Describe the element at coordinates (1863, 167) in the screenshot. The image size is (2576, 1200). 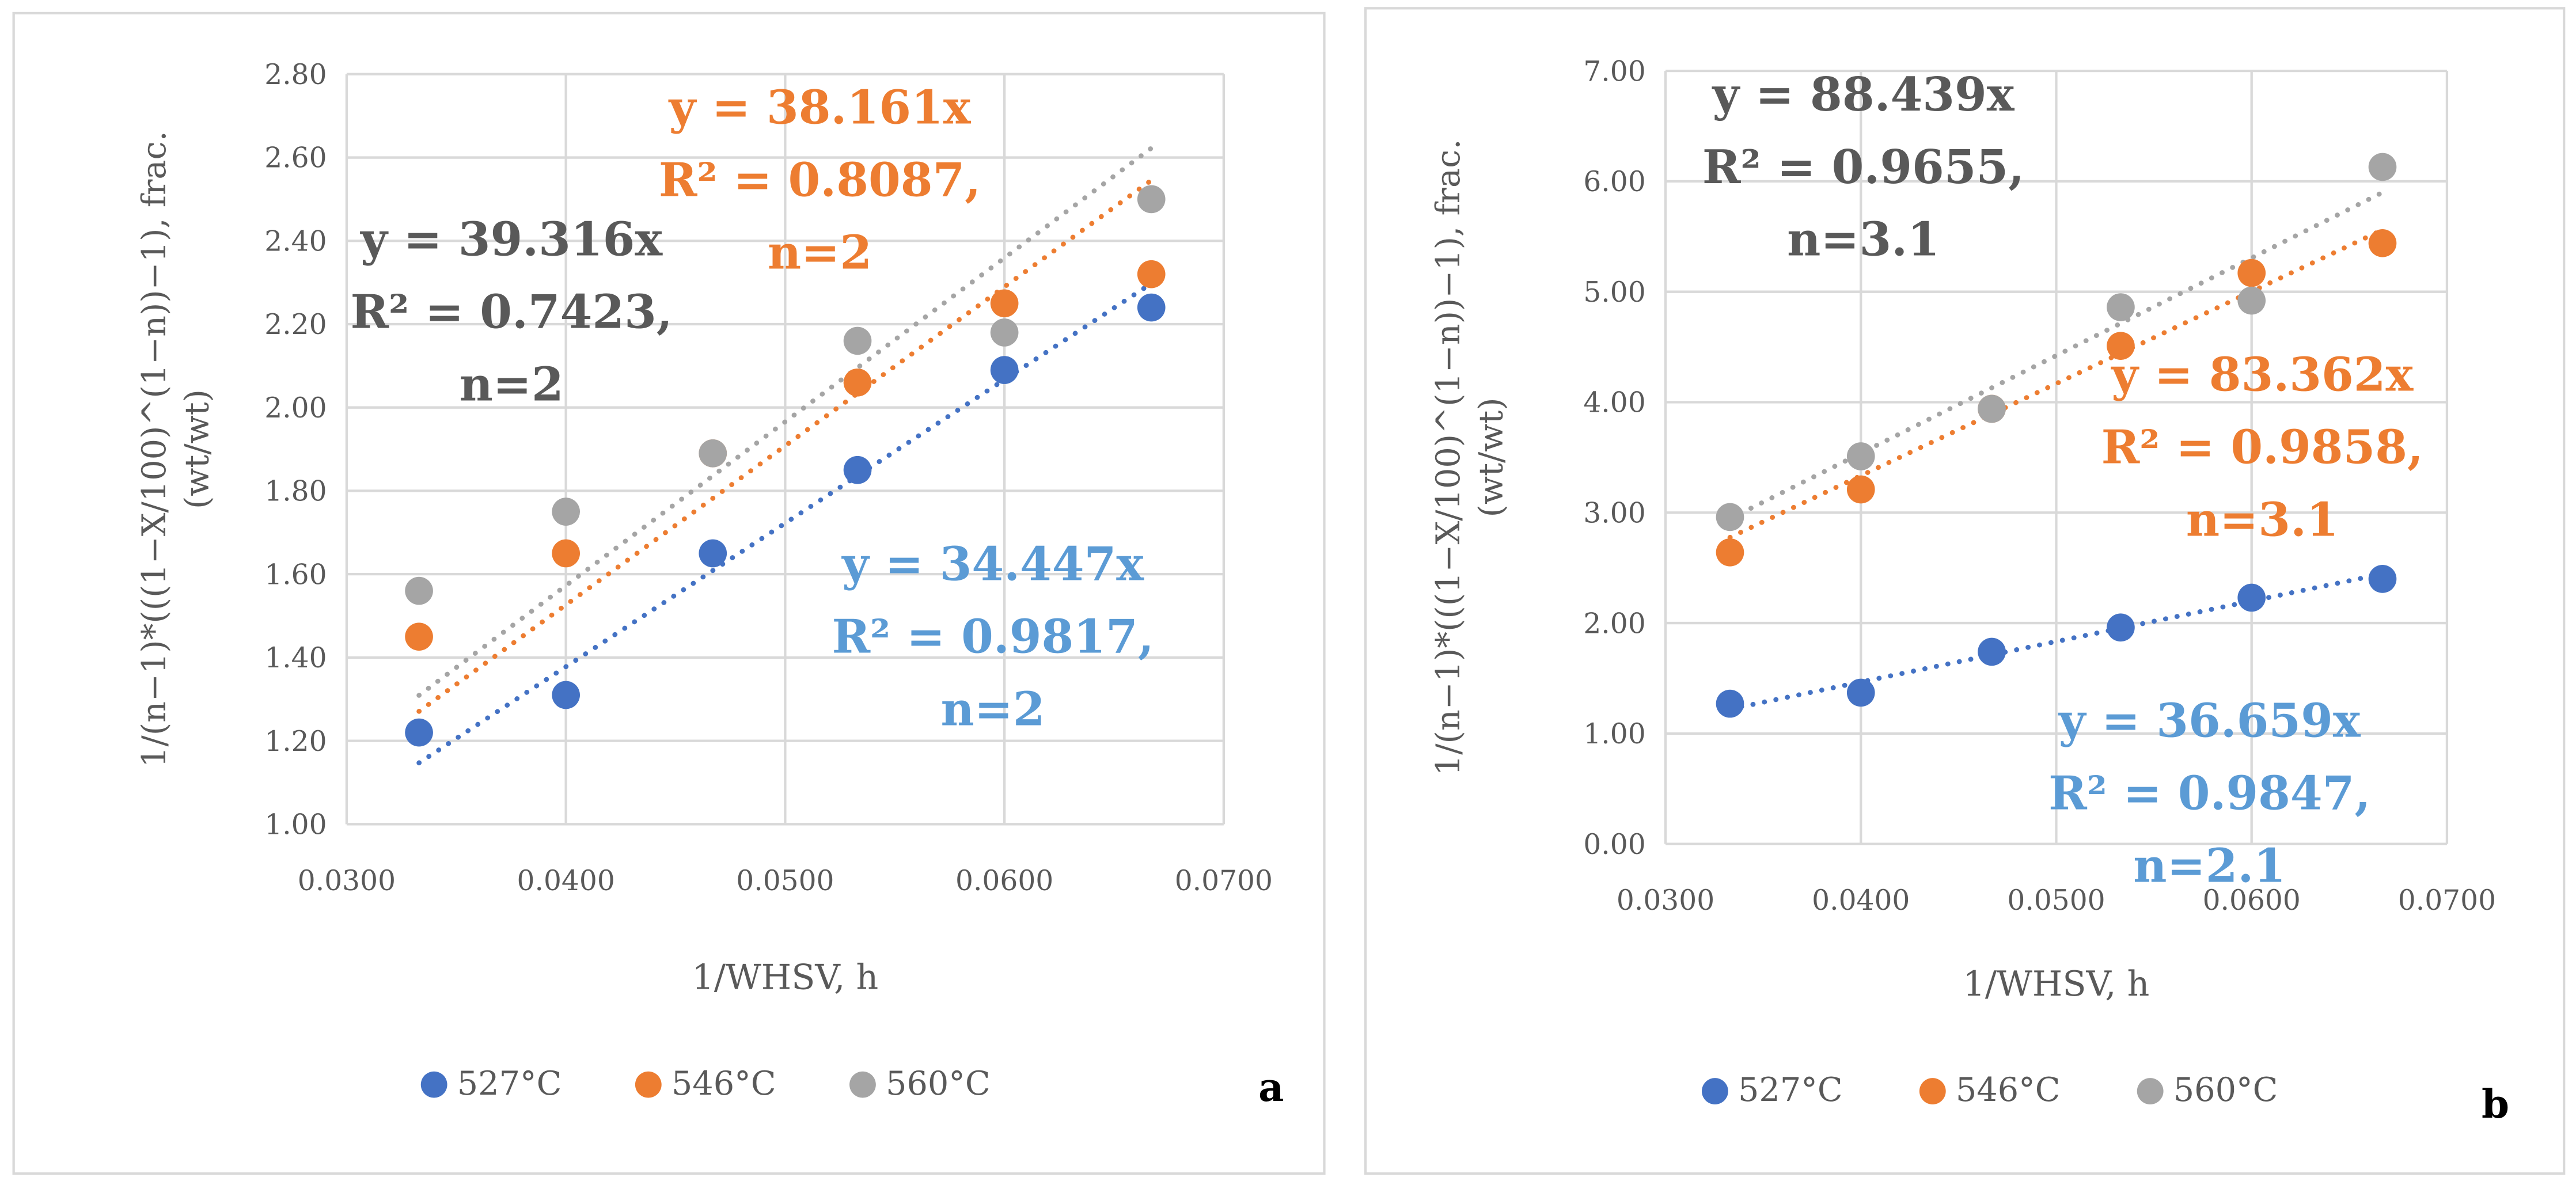
I see `trendline-equation-label: R² = 0.9655,` at that location.